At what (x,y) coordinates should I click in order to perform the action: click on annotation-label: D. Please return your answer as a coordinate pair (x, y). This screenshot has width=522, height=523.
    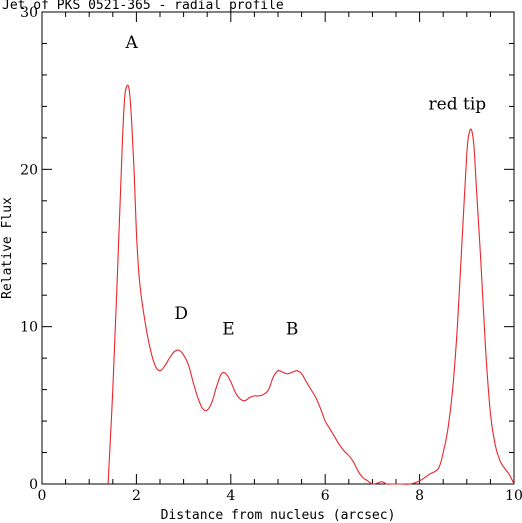
    Looking at the image, I should click on (181, 314).